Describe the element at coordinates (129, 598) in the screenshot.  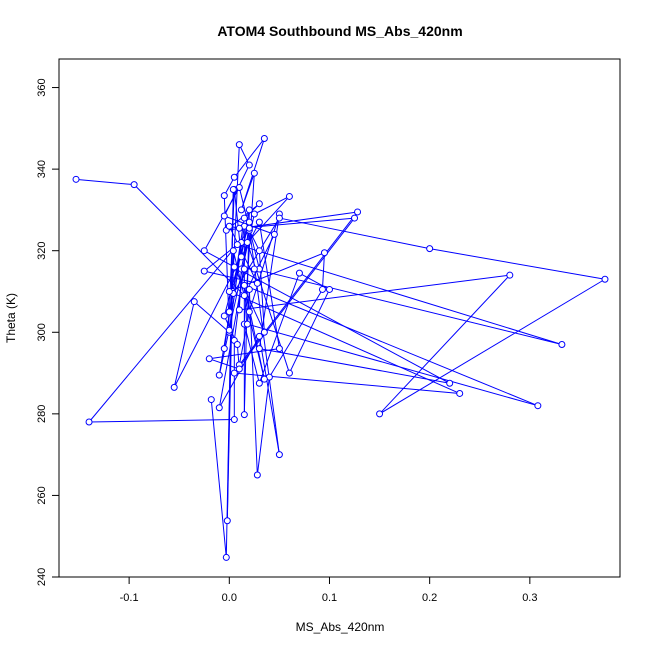
I see `x-tick-label: -0.1` at that location.